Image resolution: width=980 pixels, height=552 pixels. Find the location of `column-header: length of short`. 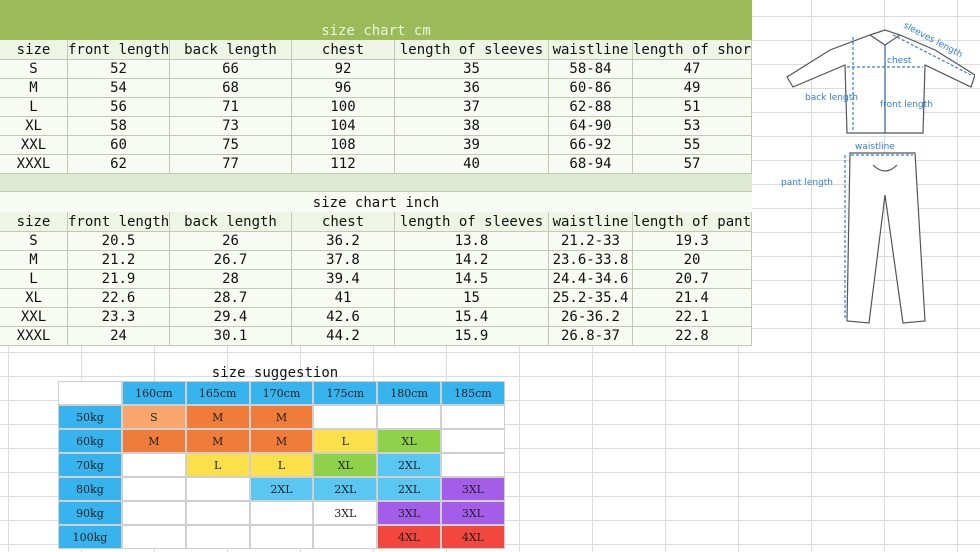

column-header: length of short is located at coordinates (692, 50).